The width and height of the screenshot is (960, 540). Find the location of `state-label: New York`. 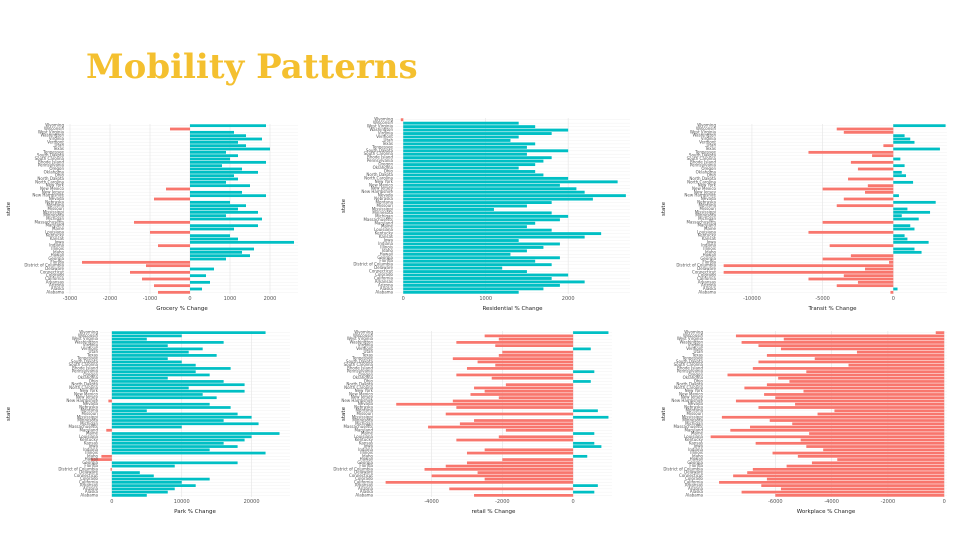

state-label: New York is located at coordinates (55, 185).